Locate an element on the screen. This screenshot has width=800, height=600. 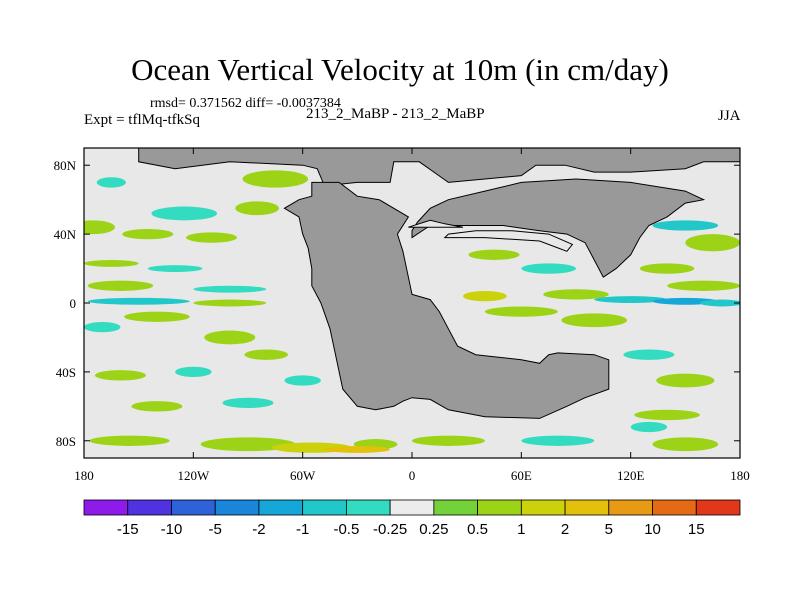
colorbar-label-10: 2 is located at coordinates (565, 529).